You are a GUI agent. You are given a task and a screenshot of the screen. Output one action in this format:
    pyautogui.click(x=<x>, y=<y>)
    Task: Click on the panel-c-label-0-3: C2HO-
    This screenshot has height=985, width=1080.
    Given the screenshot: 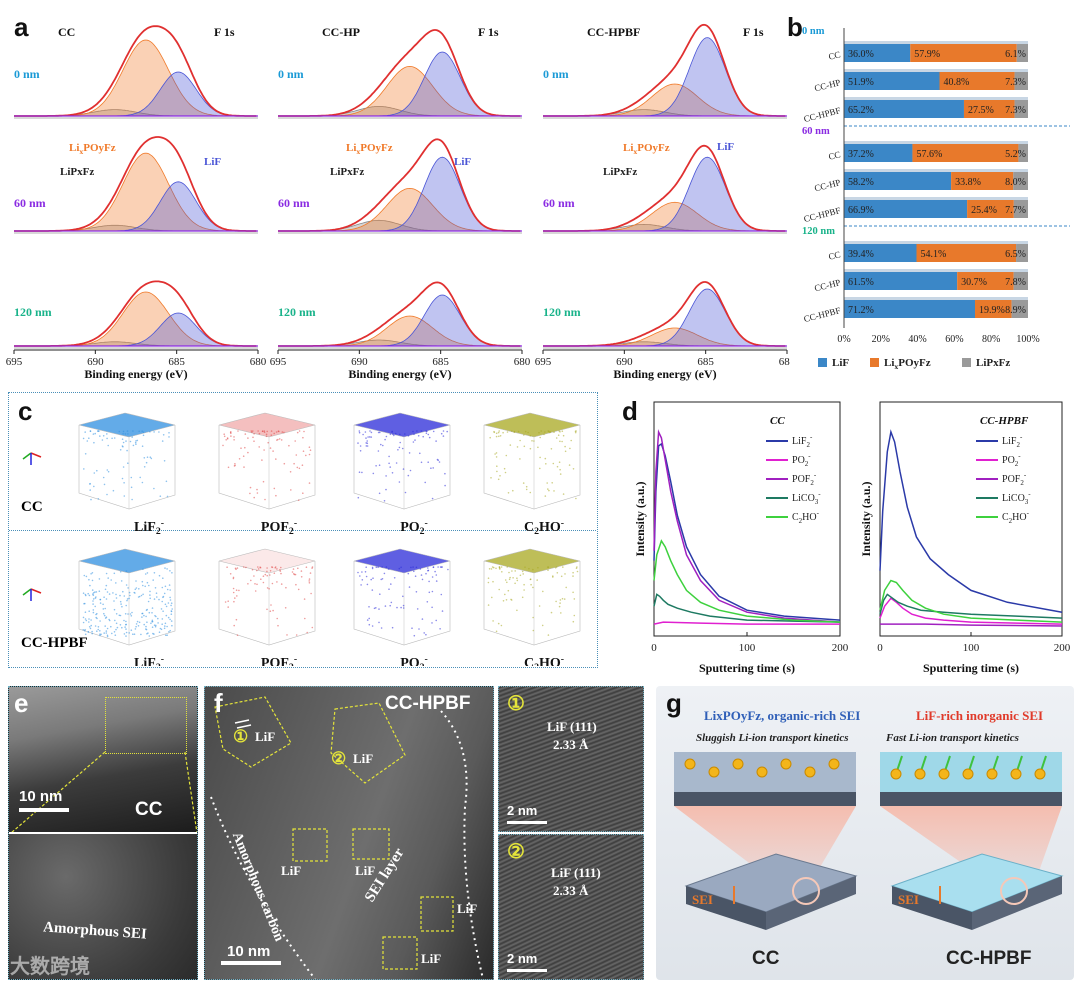 What is the action you would take?
    pyautogui.click(x=544, y=527)
    